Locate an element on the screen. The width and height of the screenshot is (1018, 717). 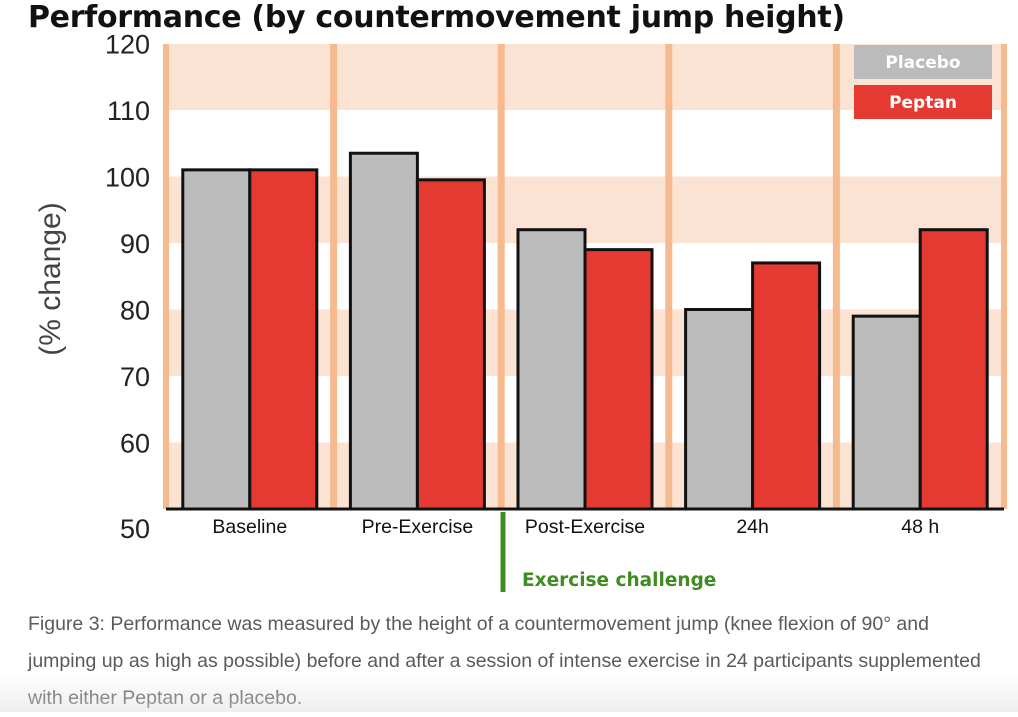
y-tick-label: 110 is located at coordinates (128, 111).